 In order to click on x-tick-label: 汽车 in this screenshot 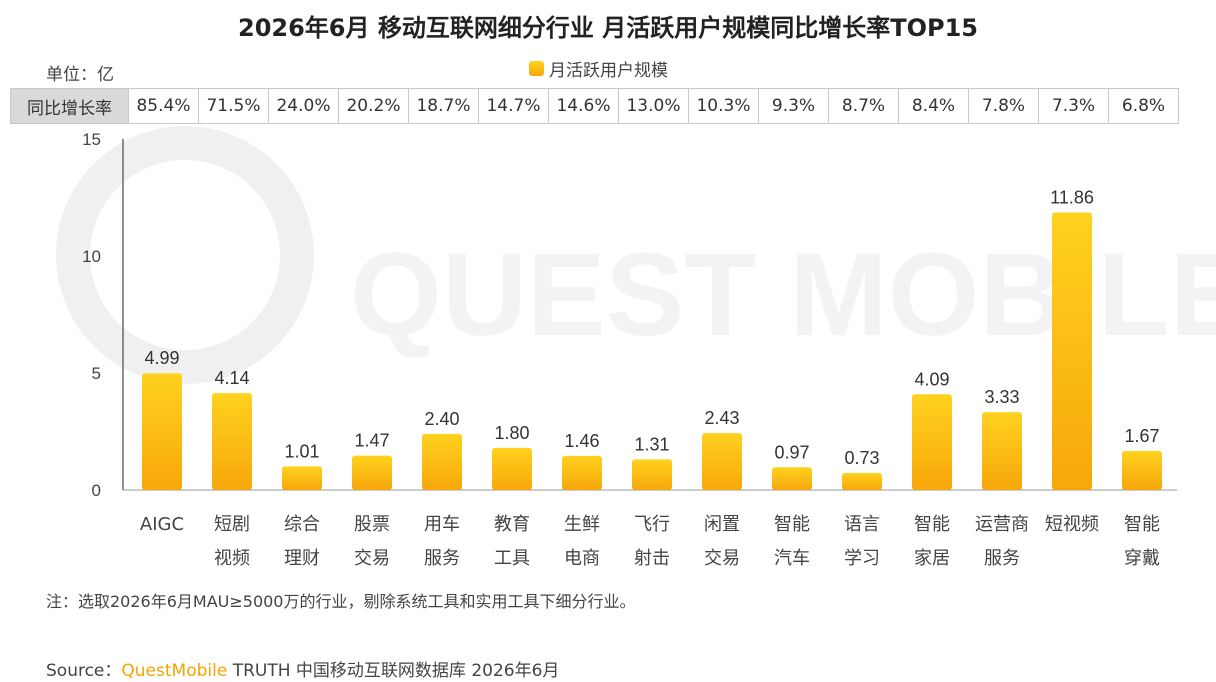, I will do `click(792, 558)`.